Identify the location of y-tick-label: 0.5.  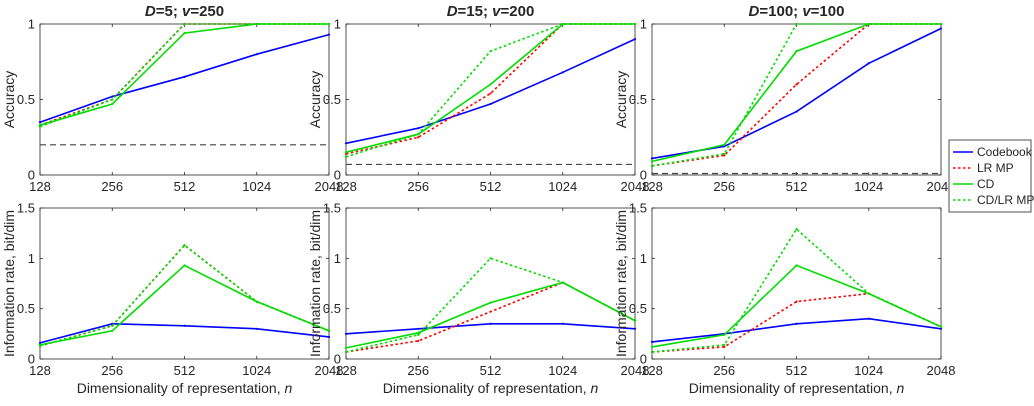
(638, 99).